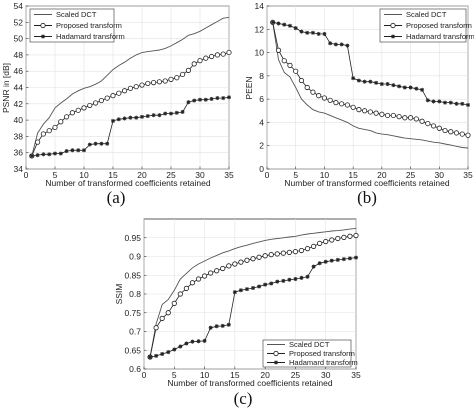  I want to click on panel-a-legend-label-hadamard-transform: Hadamard transform, so click(90, 36).